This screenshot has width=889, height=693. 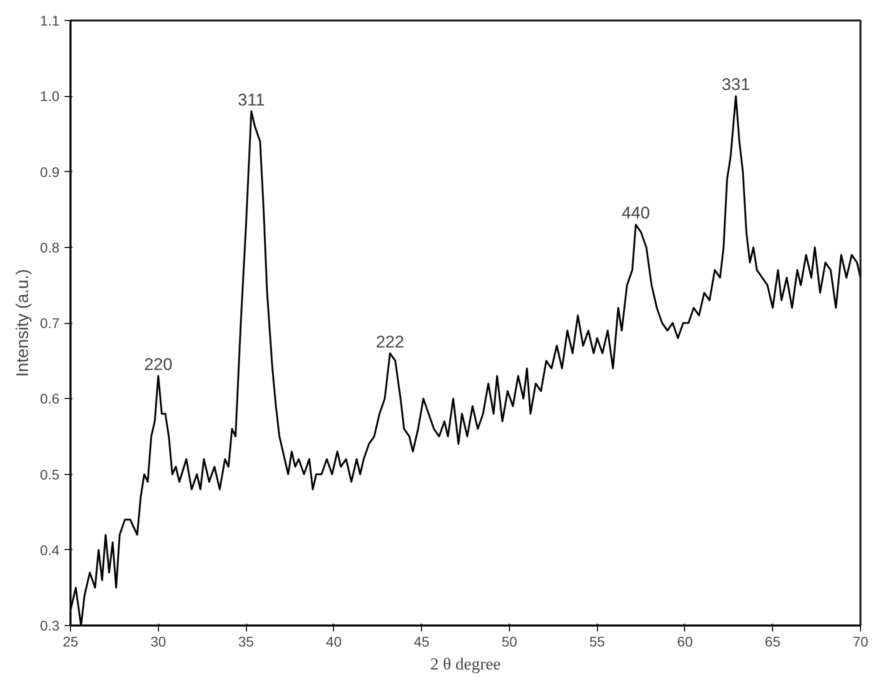 I want to click on x-tick-label: 30, so click(x=158, y=642).